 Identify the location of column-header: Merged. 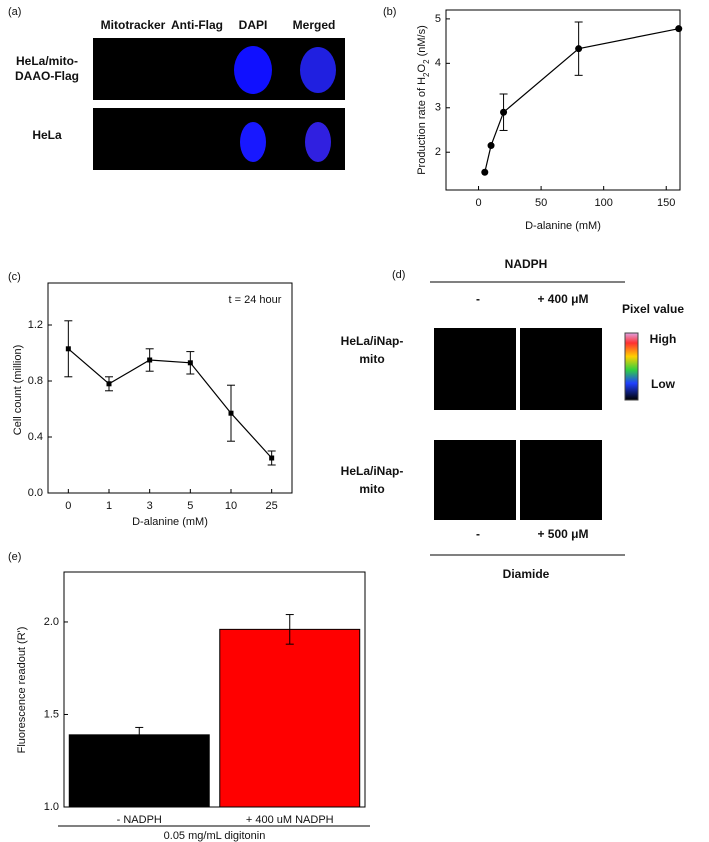
(314, 25).